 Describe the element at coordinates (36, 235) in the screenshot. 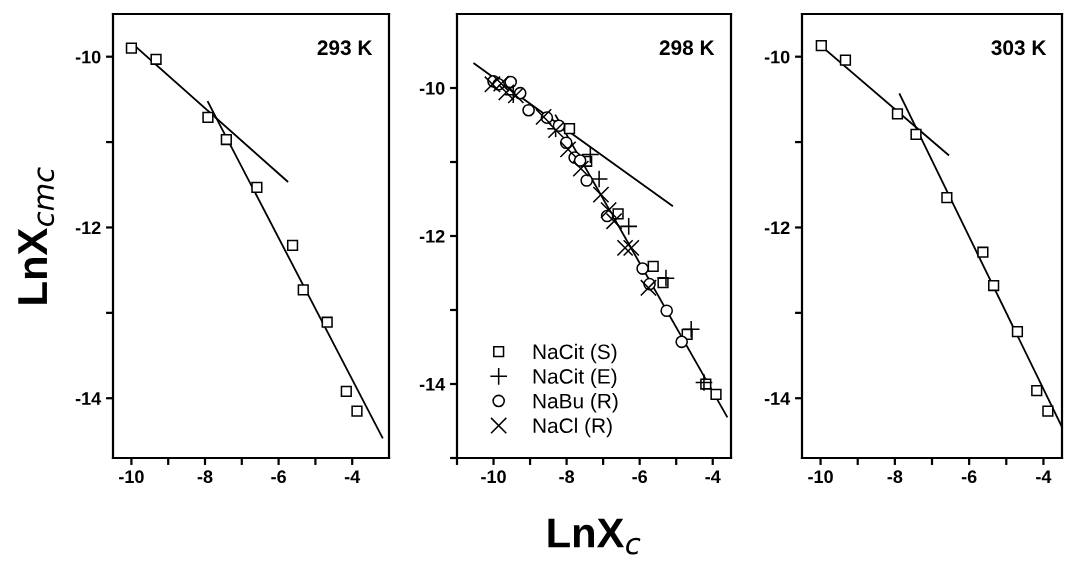

I see `y-axis-title: LnX$_{cmc}$` at that location.